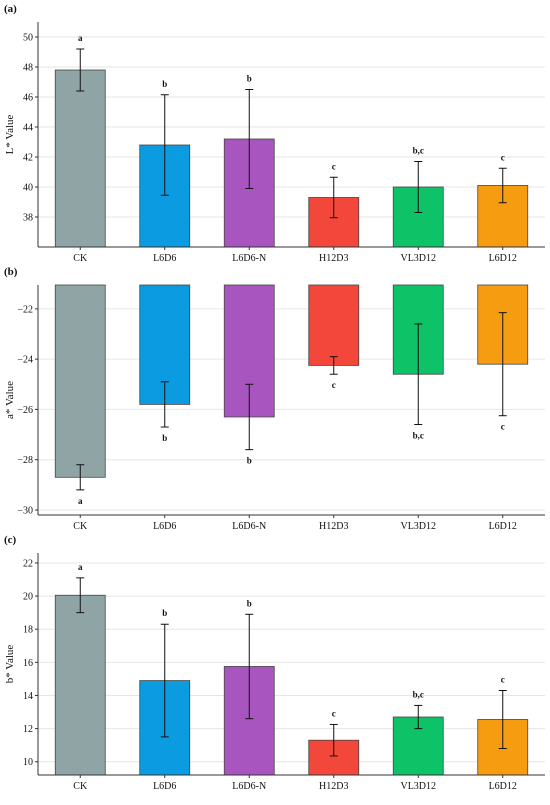  What do you see at coordinates (28, 218) in the screenshot?
I see `y-tick-label: 38` at bounding box center [28, 218].